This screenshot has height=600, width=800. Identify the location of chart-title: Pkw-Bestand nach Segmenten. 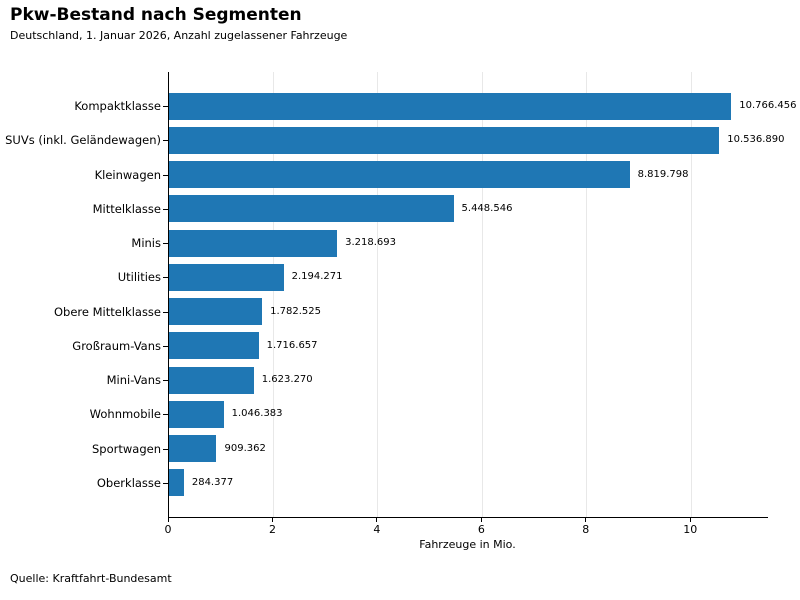
(156, 15).